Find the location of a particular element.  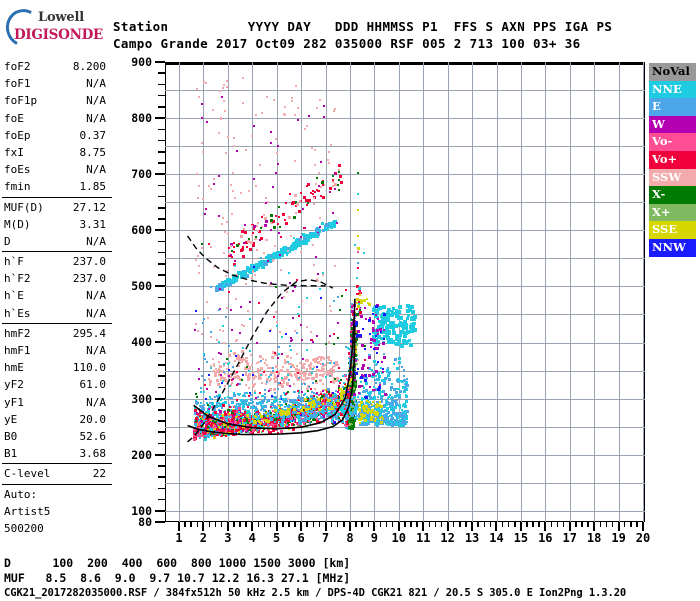

param-row-foes: foEs N/A is located at coordinates (57, 169).